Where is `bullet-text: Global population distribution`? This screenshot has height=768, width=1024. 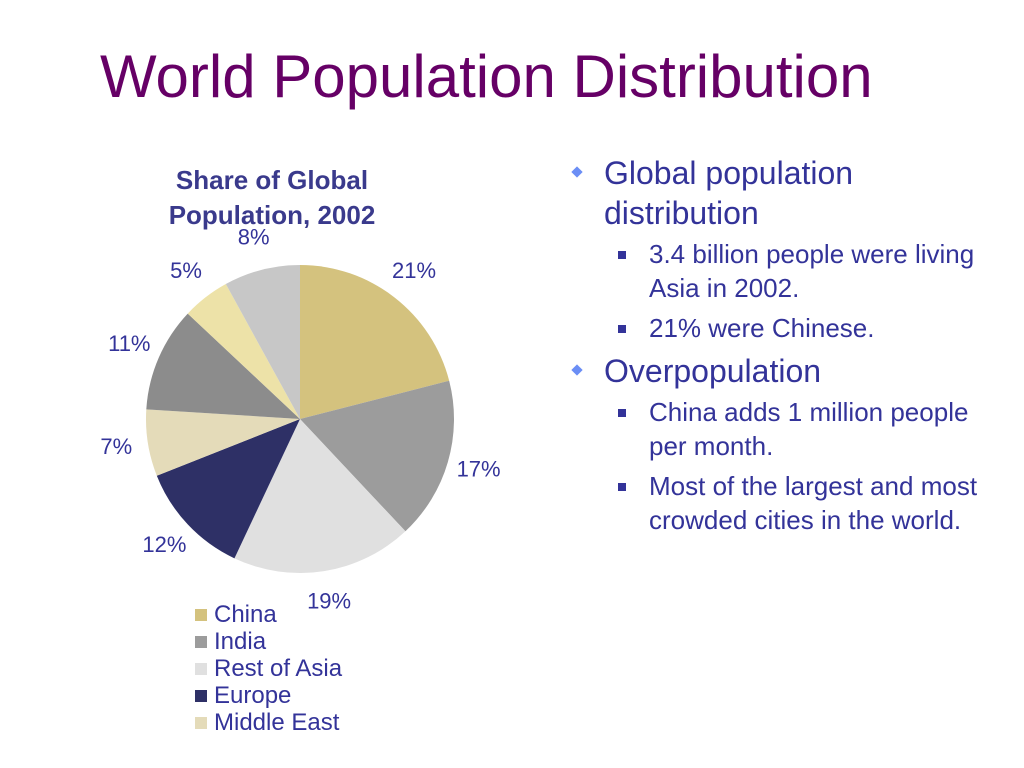 bullet-text: Global population distribution is located at coordinates (729, 193).